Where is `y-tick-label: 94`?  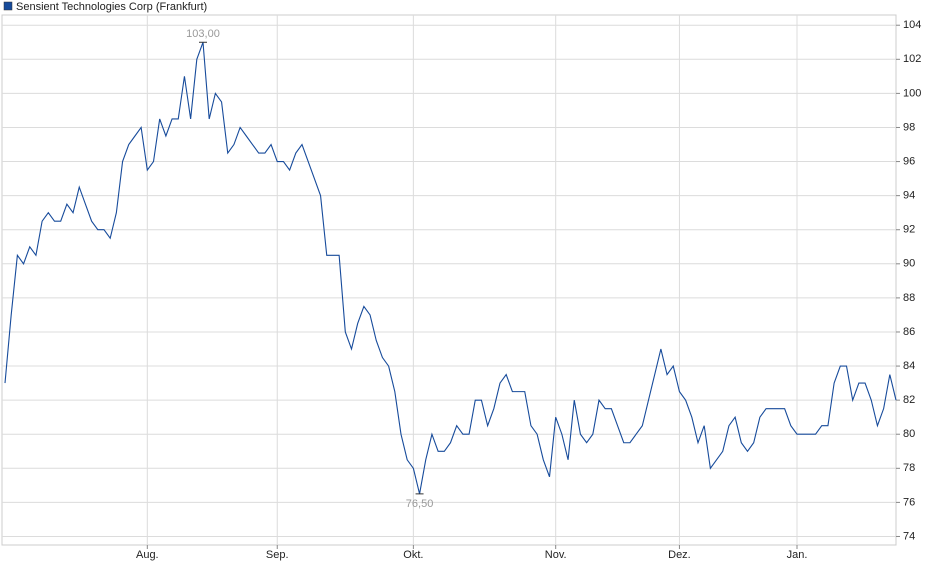
y-tick-label: 94 is located at coordinates (909, 196).